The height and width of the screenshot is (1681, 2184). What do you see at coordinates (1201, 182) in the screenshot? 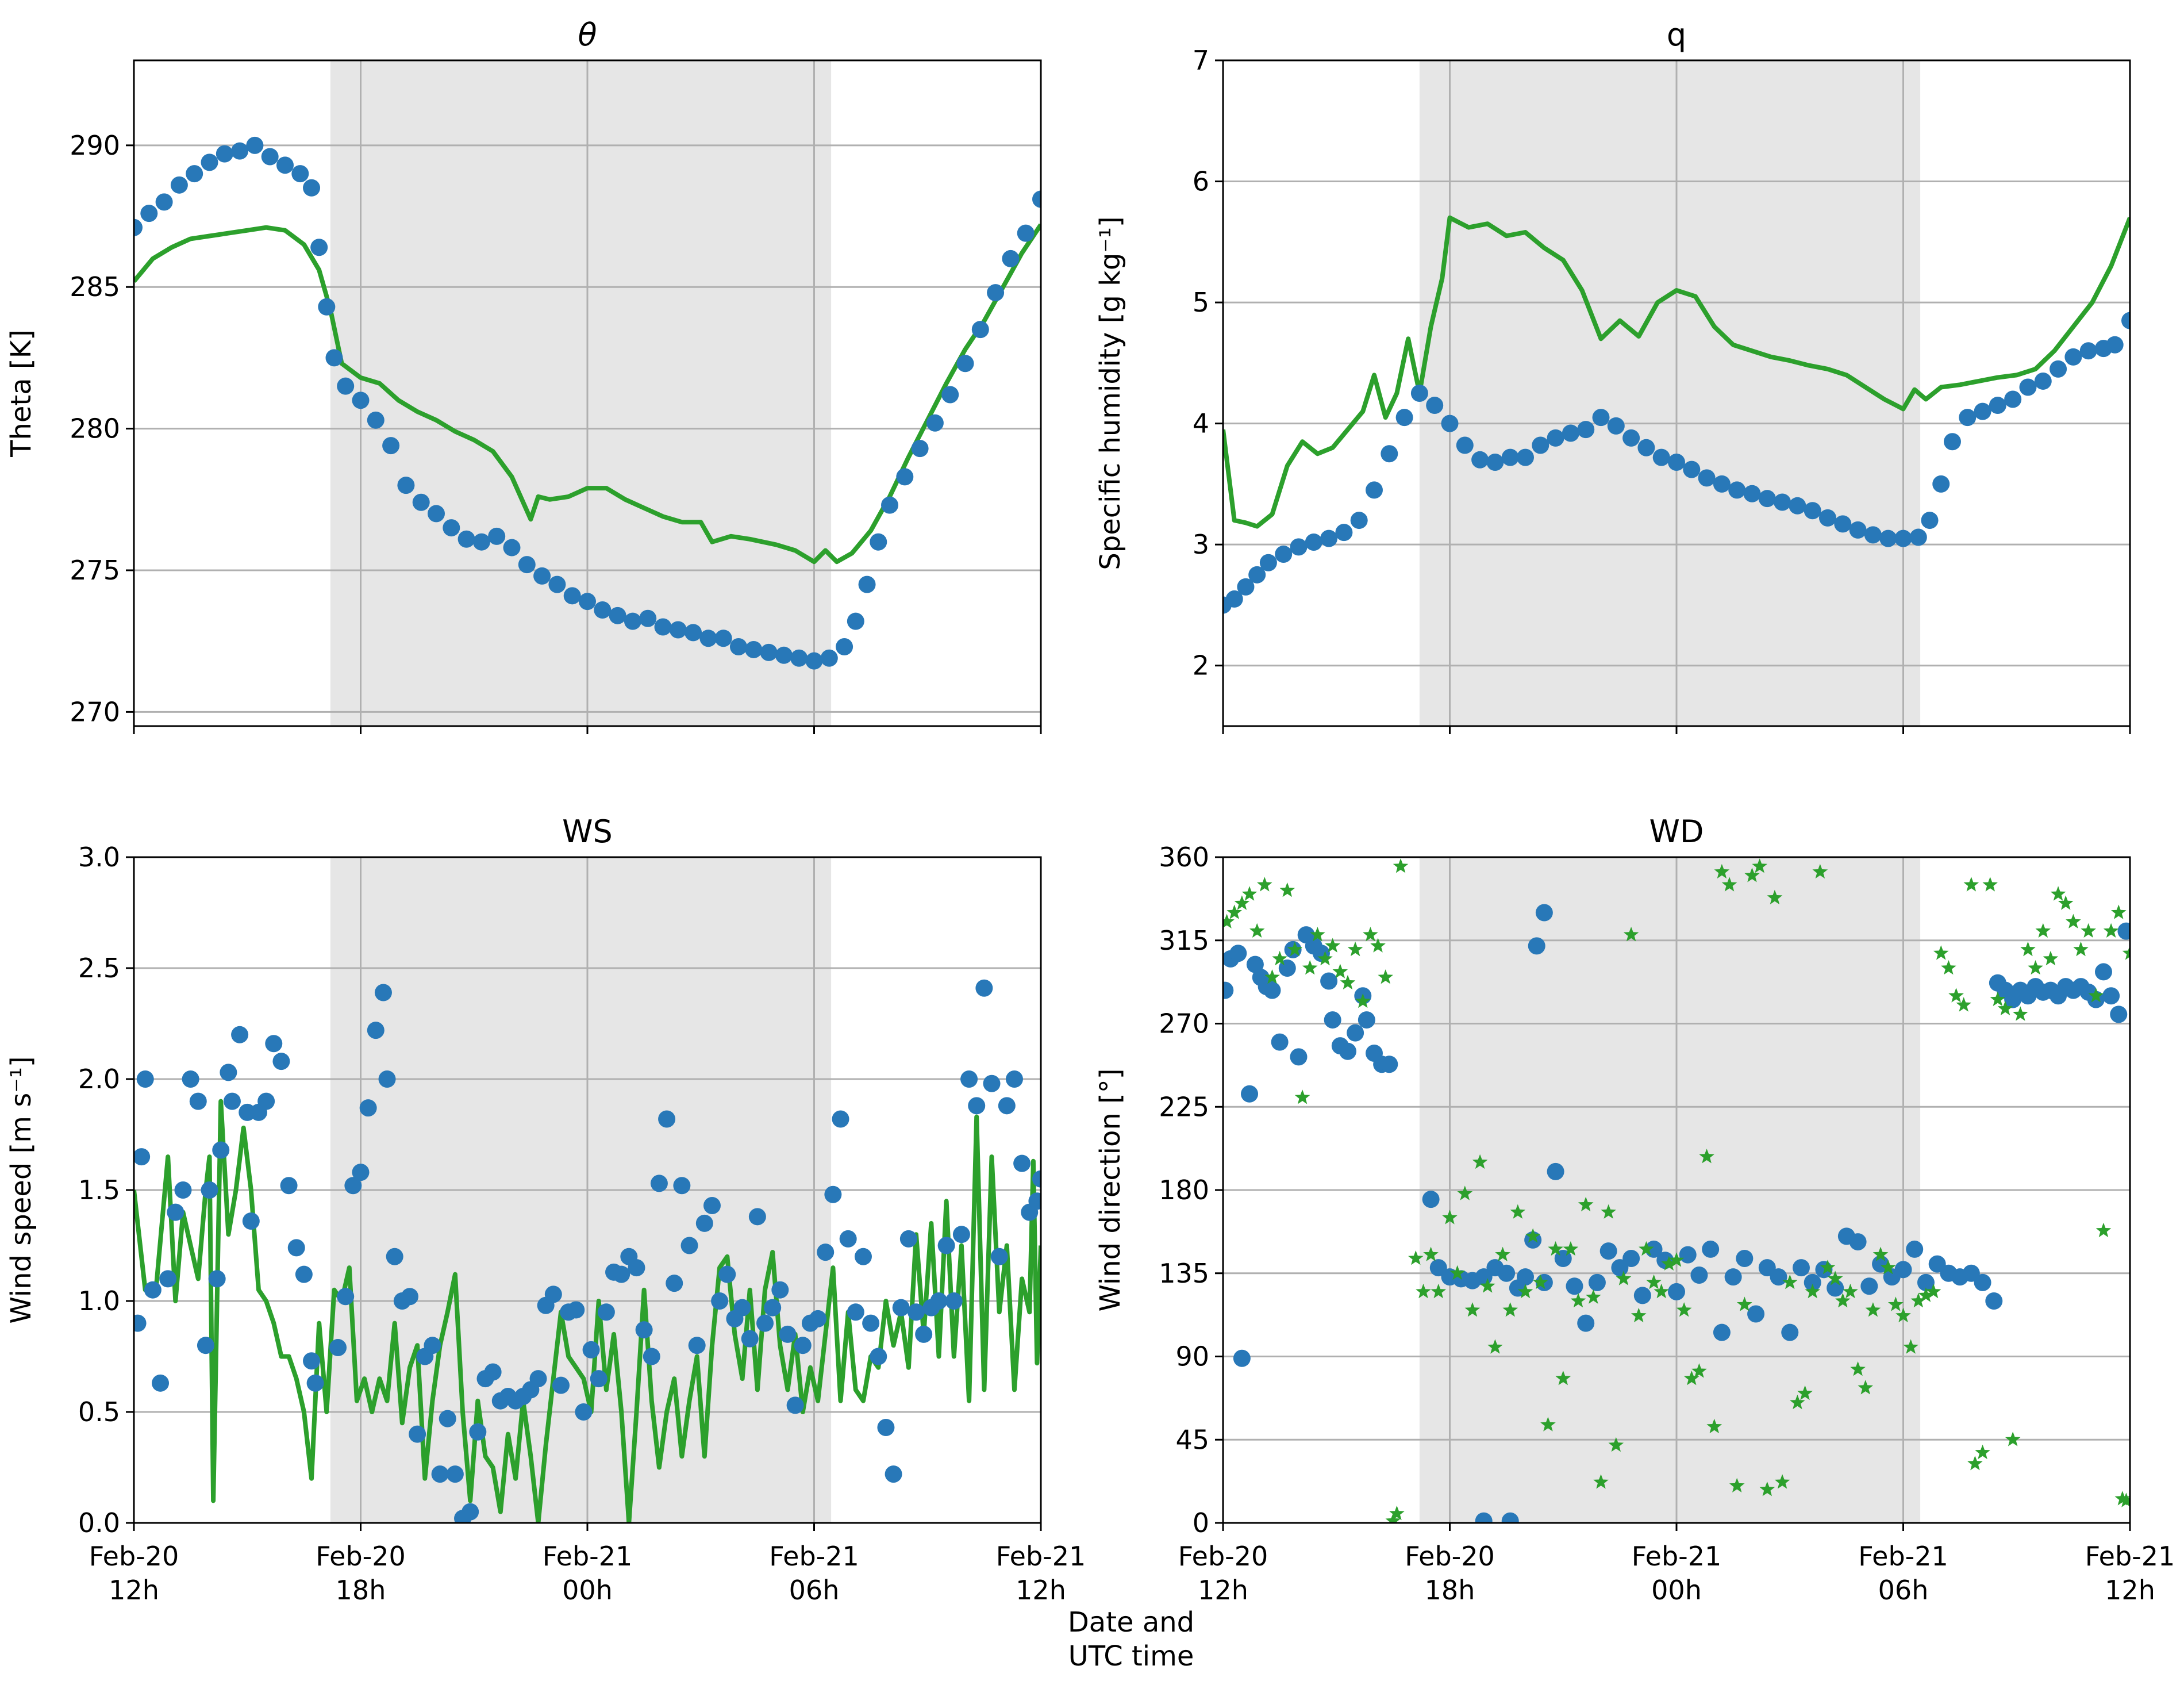
I see `y-tick-label: 6` at bounding box center [1201, 182].